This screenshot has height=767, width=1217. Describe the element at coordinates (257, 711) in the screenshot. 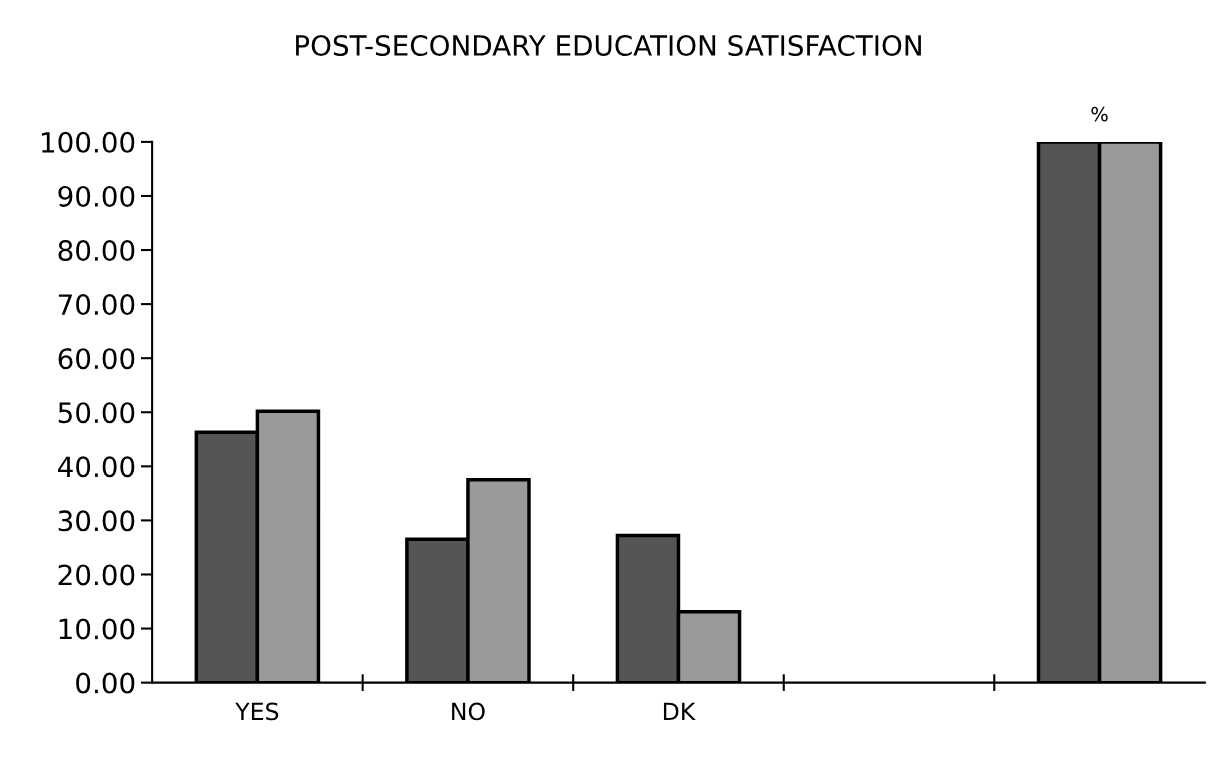

I see `x-tick-label: YES` at that location.